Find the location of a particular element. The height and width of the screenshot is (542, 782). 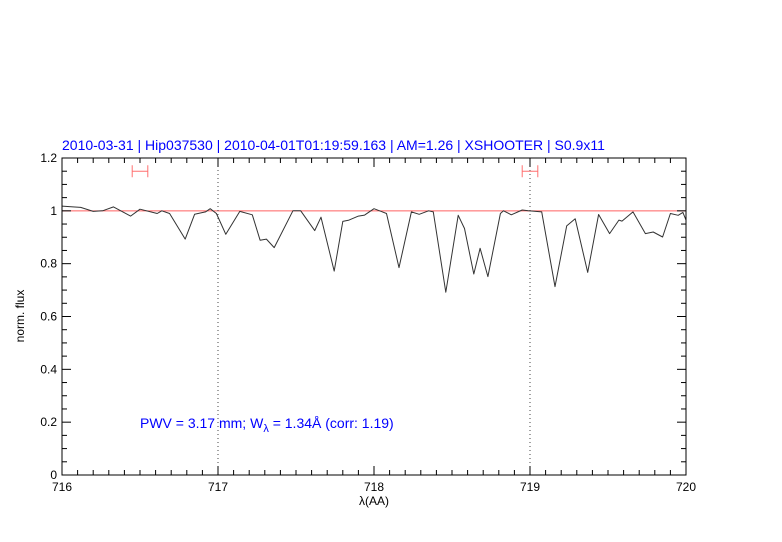

annotation-subscript: λ is located at coordinates (266, 429).